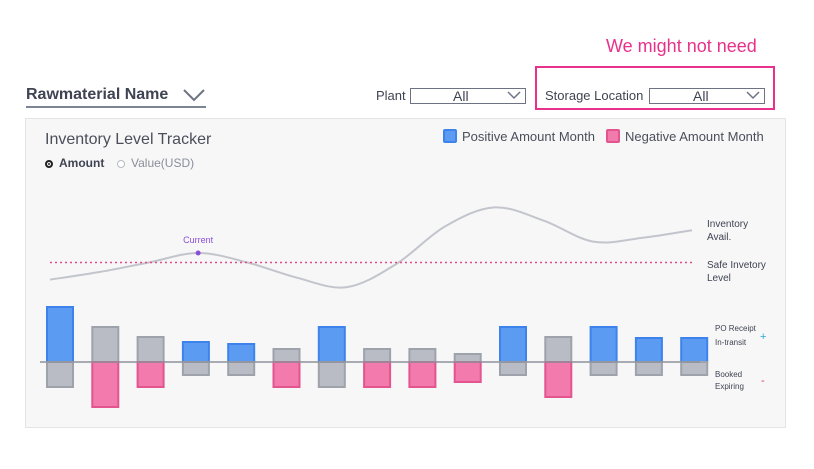  Describe the element at coordinates (763, 381) in the screenshot. I see `minus-icon: -` at that location.